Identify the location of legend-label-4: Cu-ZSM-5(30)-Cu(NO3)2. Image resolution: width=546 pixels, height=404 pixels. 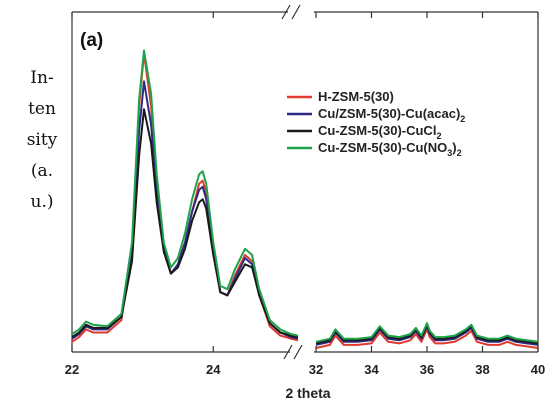
(390, 149).